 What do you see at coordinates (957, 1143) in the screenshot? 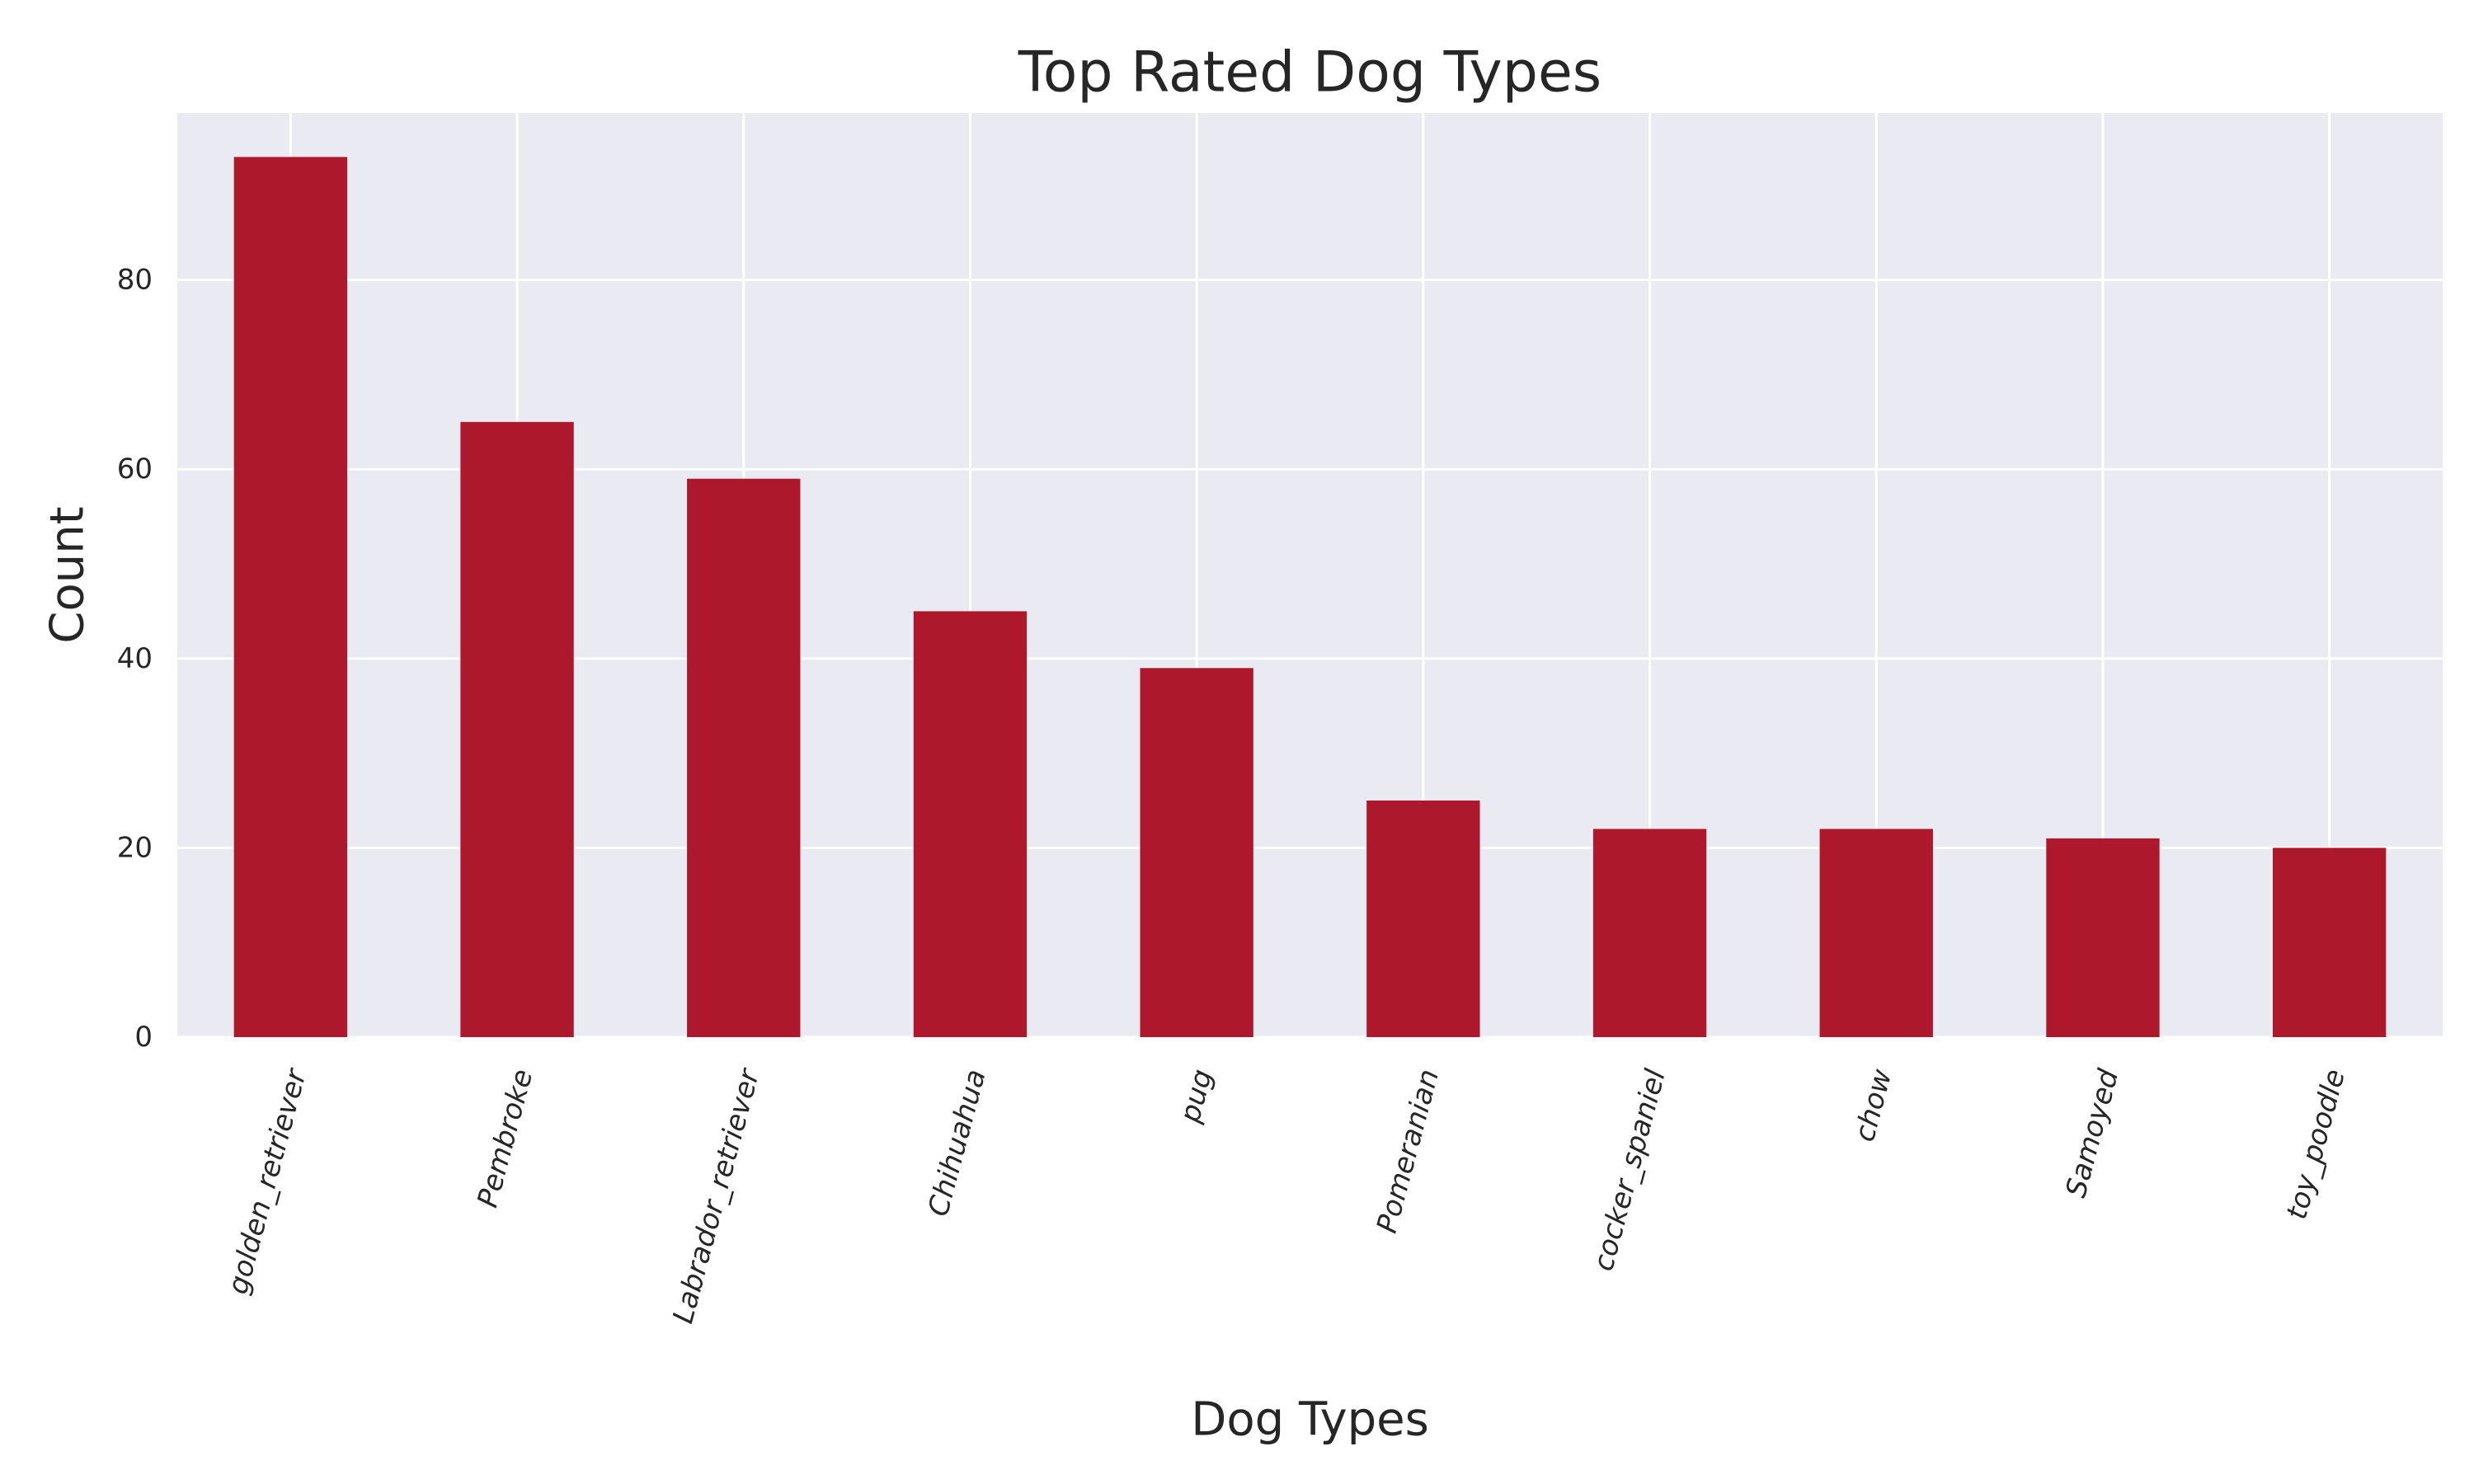
I see `x-tick-label: Chihuahua` at bounding box center [957, 1143].